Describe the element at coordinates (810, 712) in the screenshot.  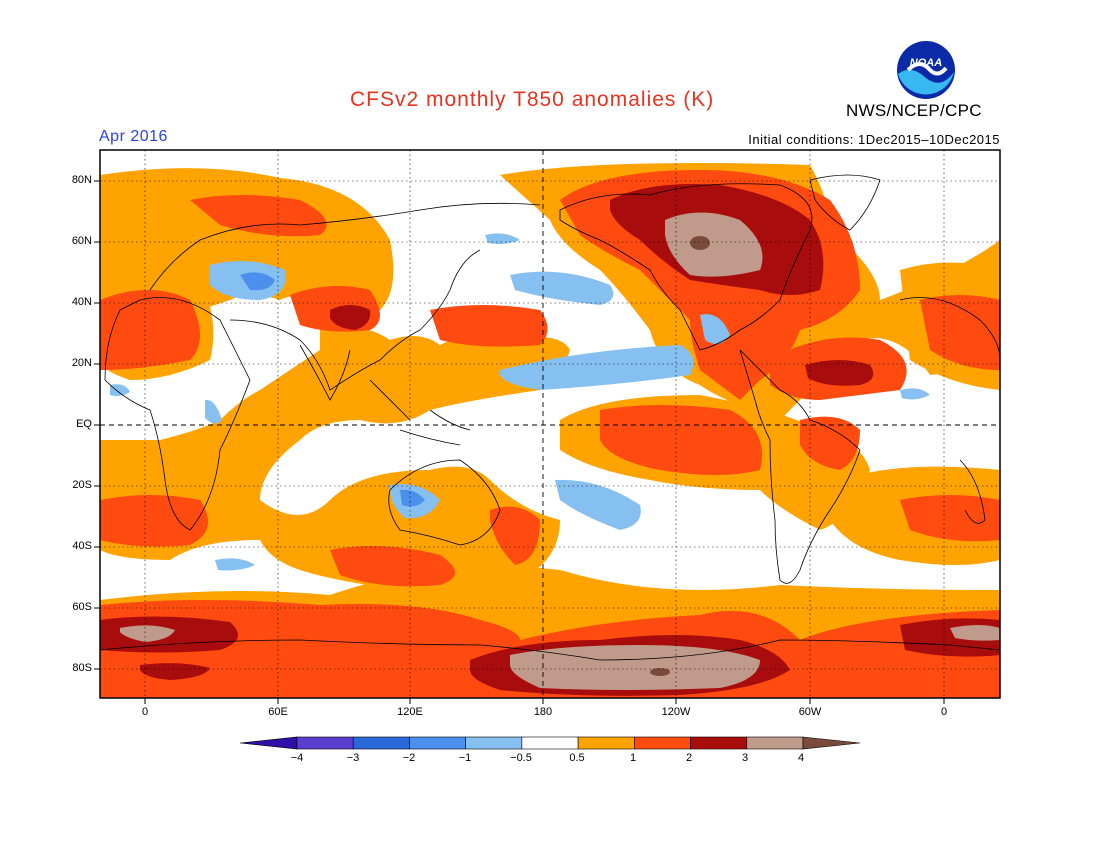
I see `lon-label-60w: 60W` at that location.